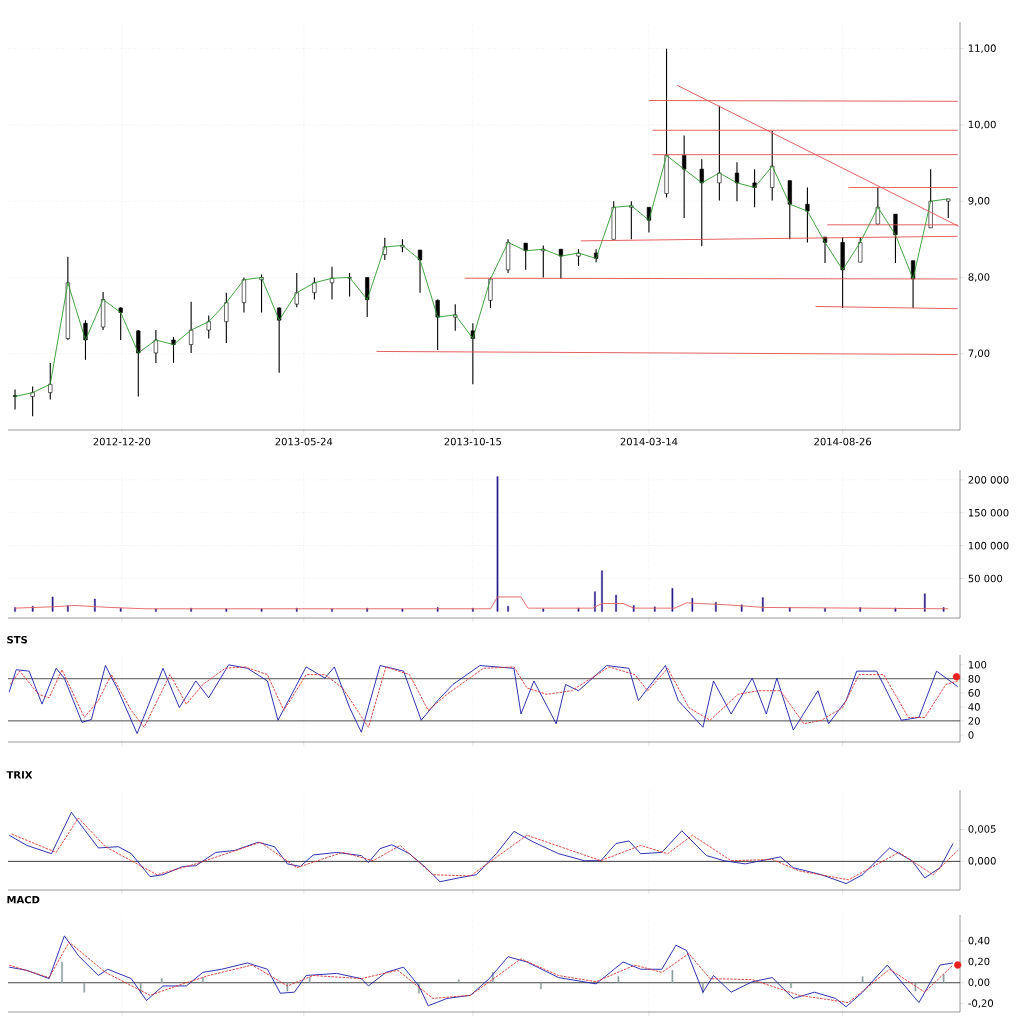  I want to click on y-tick-label: 100, so click(977, 665).